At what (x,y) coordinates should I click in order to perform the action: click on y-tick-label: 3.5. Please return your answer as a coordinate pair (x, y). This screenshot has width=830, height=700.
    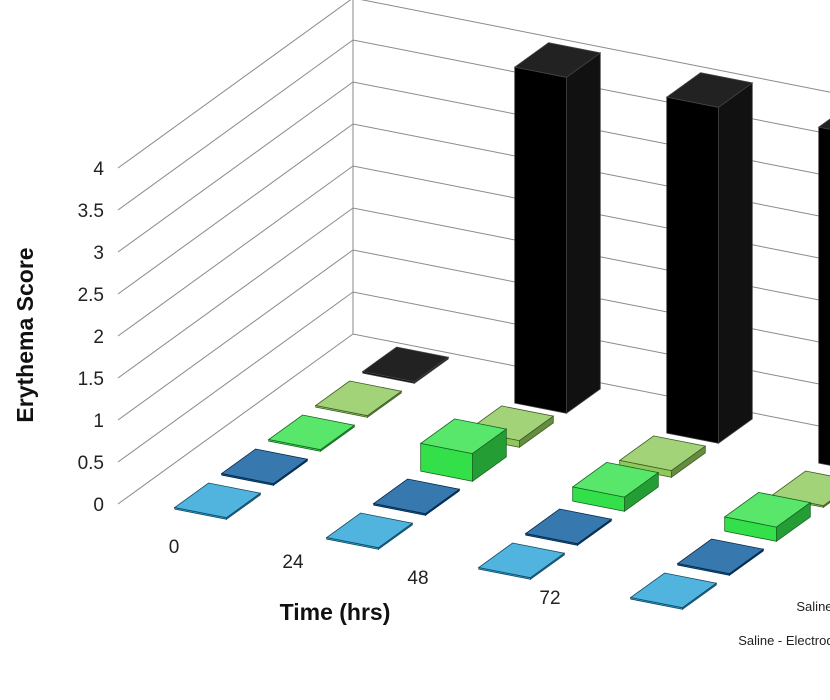
    Looking at the image, I should click on (91, 211).